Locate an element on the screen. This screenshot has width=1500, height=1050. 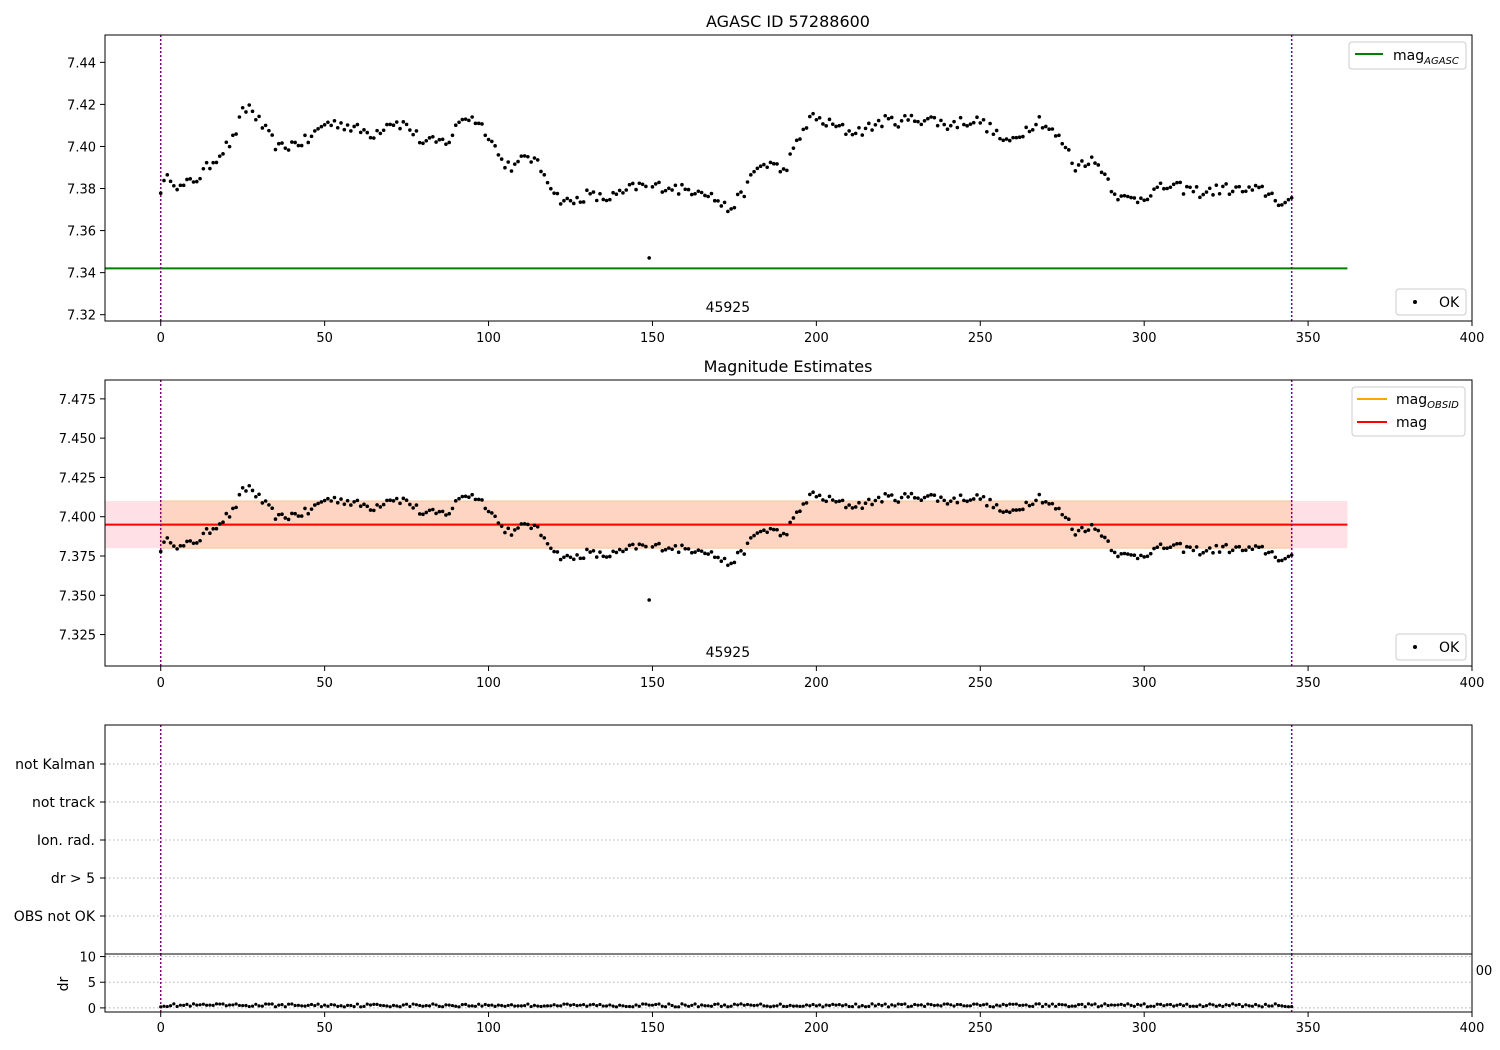
x-tick-label: 350 is located at coordinates (1308, 1028).